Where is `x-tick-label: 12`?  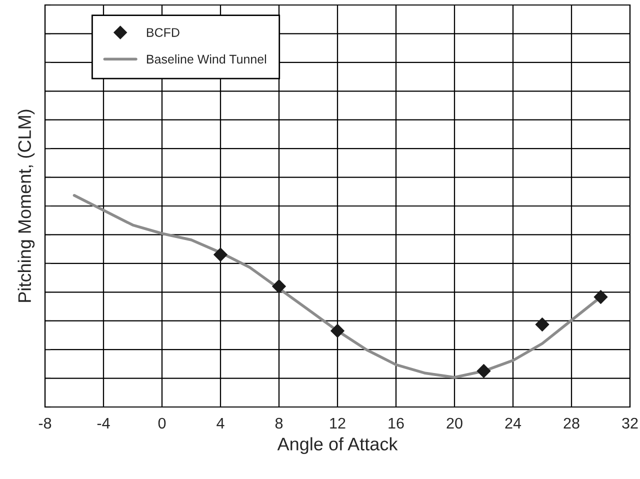 x-tick-label: 12 is located at coordinates (338, 423).